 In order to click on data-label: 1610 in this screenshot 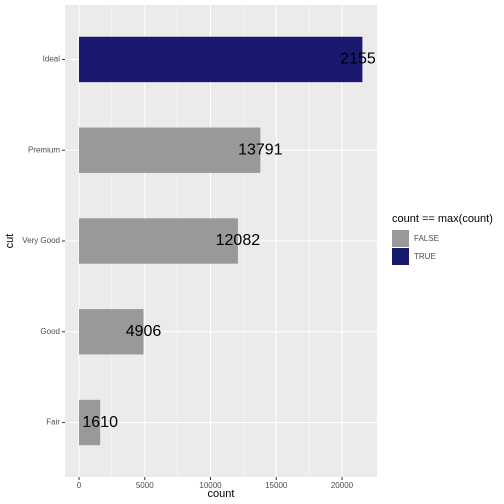, I will do `click(100, 422)`.